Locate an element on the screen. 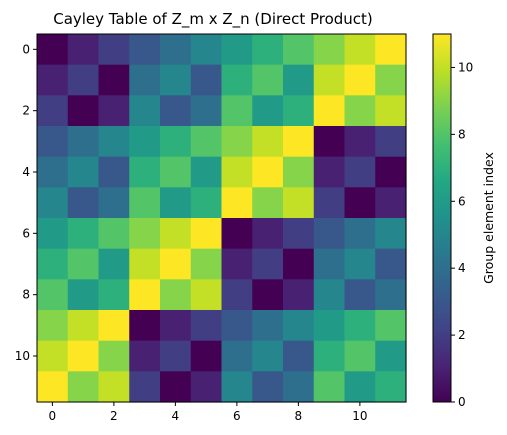 This screenshot has height=435, width=507. colorbar-tick-label: 6 is located at coordinates (462, 201).